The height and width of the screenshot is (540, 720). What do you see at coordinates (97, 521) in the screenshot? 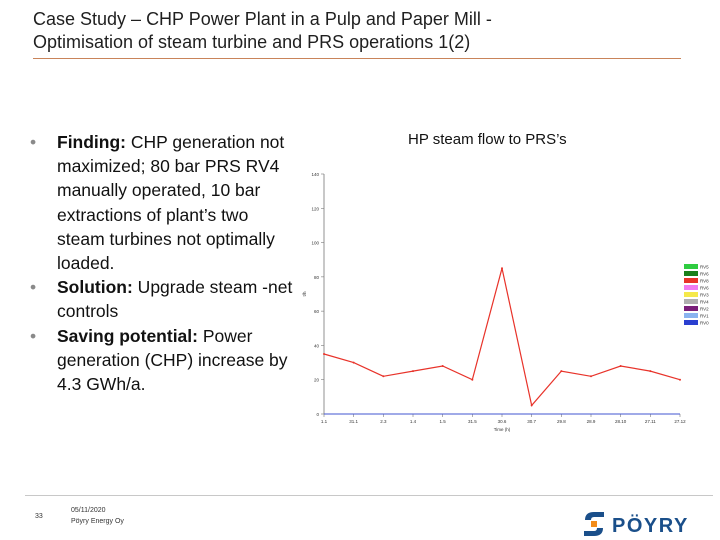
I see `footer-company: Pöyry Energy Oy` at bounding box center [97, 521].